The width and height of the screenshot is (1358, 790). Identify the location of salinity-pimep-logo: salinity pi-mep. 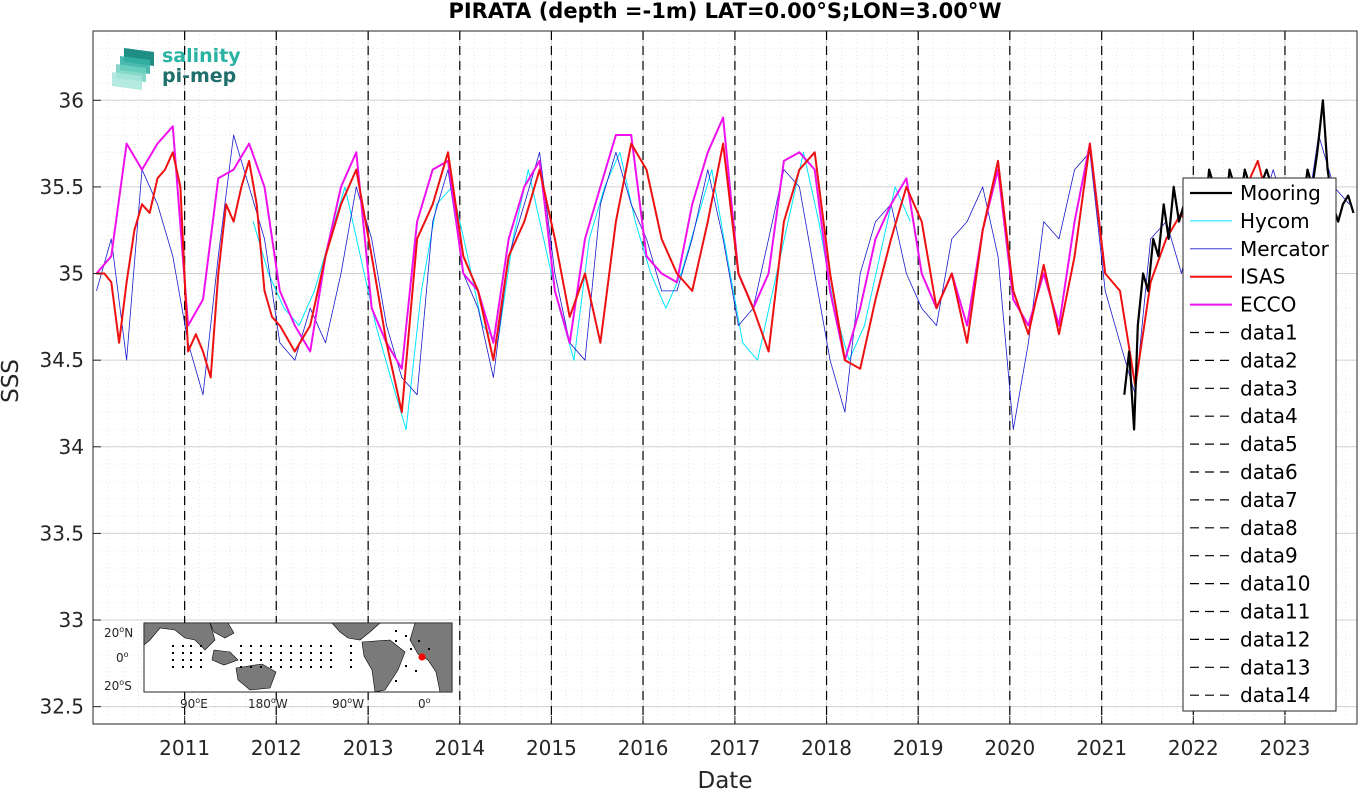
(180, 72).